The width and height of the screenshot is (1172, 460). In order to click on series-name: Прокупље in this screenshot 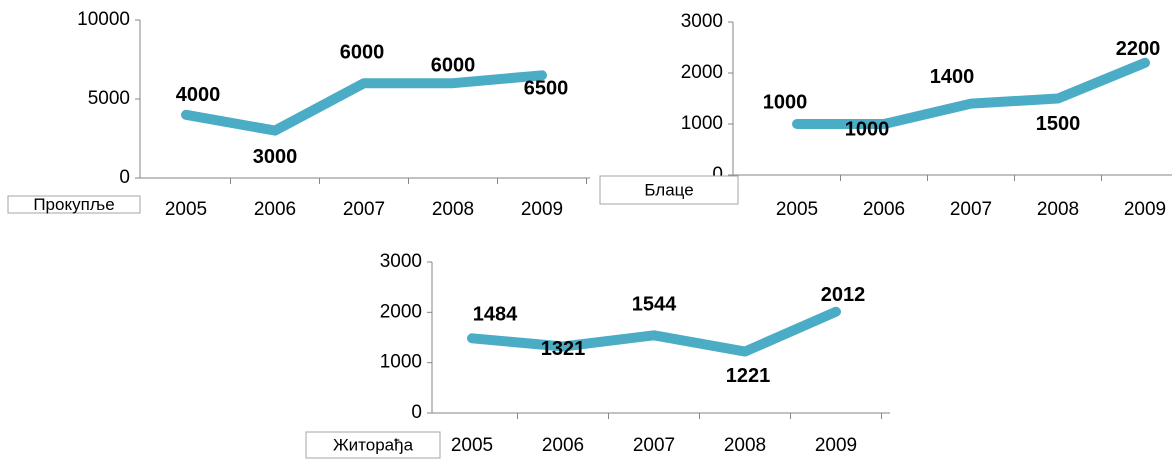, I will do `click(73, 204)`.